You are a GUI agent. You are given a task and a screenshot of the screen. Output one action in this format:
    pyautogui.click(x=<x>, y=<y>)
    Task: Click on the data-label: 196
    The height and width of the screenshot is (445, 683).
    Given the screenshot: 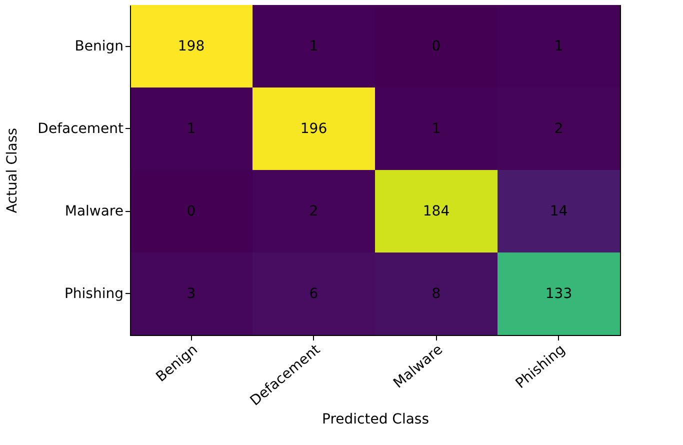 What is the action you would take?
    pyautogui.click(x=314, y=128)
    